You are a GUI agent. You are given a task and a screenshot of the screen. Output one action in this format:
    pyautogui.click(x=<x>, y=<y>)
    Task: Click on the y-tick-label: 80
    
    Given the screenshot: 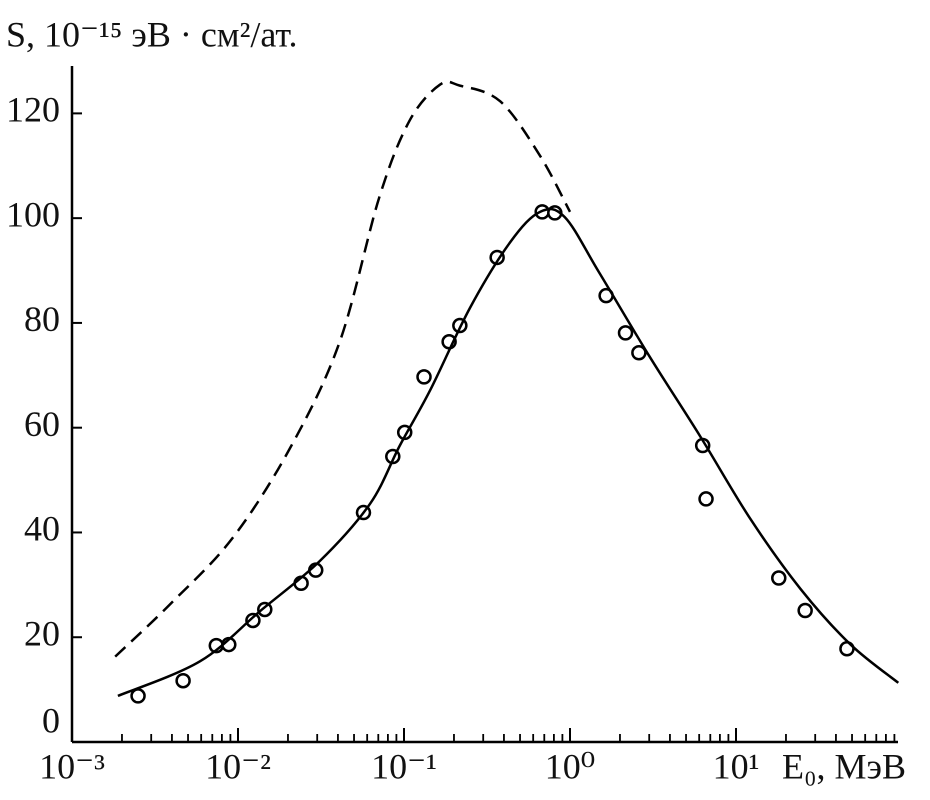 What is the action you would take?
    pyautogui.click(x=42, y=319)
    